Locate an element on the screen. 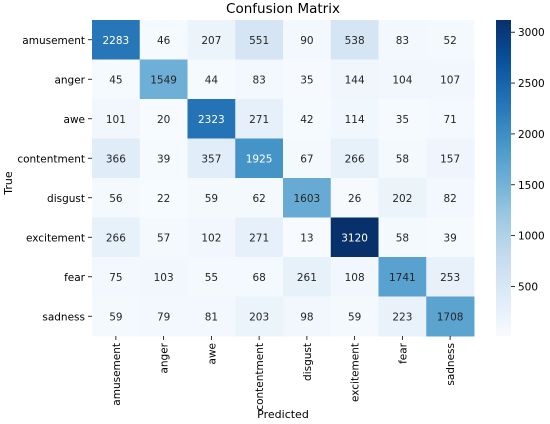 Image resolution: width=550 pixels, height=424 pixels. cell-value-label: 271 is located at coordinates (259, 238).